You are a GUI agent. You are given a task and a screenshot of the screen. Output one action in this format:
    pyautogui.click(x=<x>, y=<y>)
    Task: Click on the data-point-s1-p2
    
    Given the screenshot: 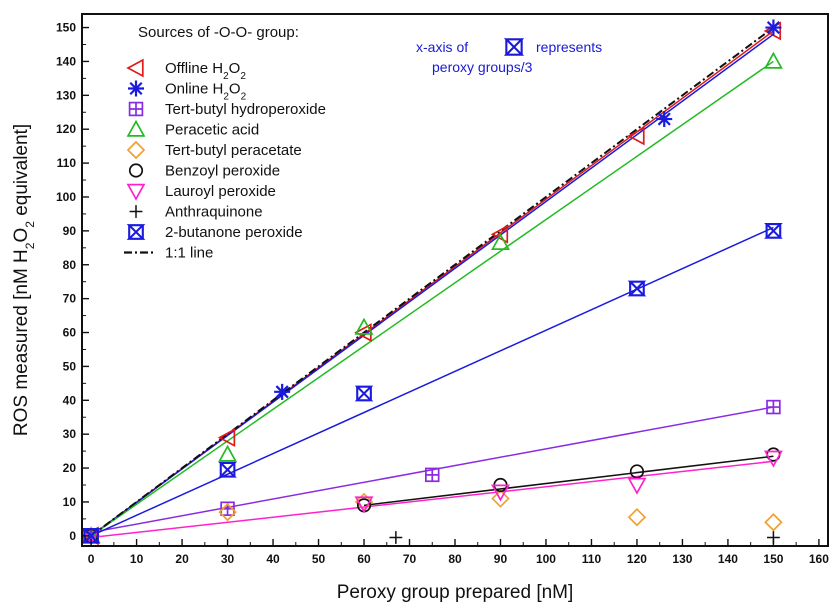 What is the action you would take?
    pyautogui.click(x=664, y=119)
    